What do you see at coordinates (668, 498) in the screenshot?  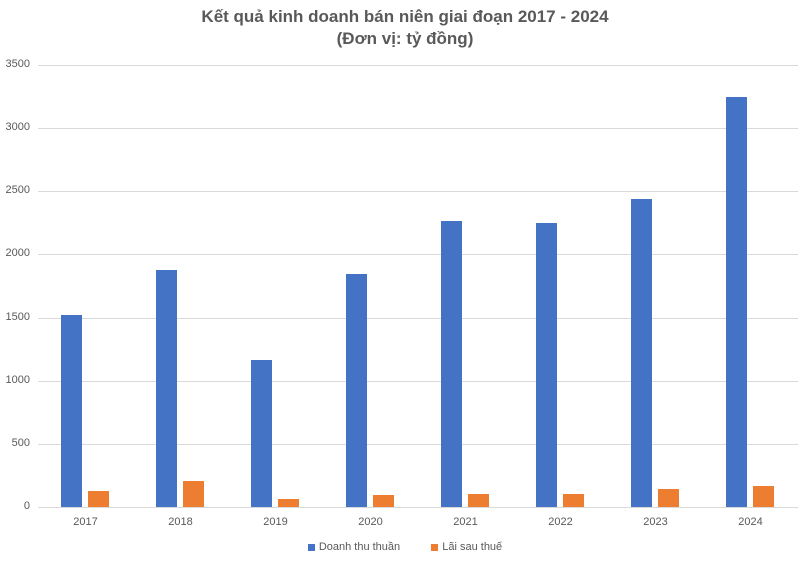 I see `bar-profit-2023` at bounding box center [668, 498].